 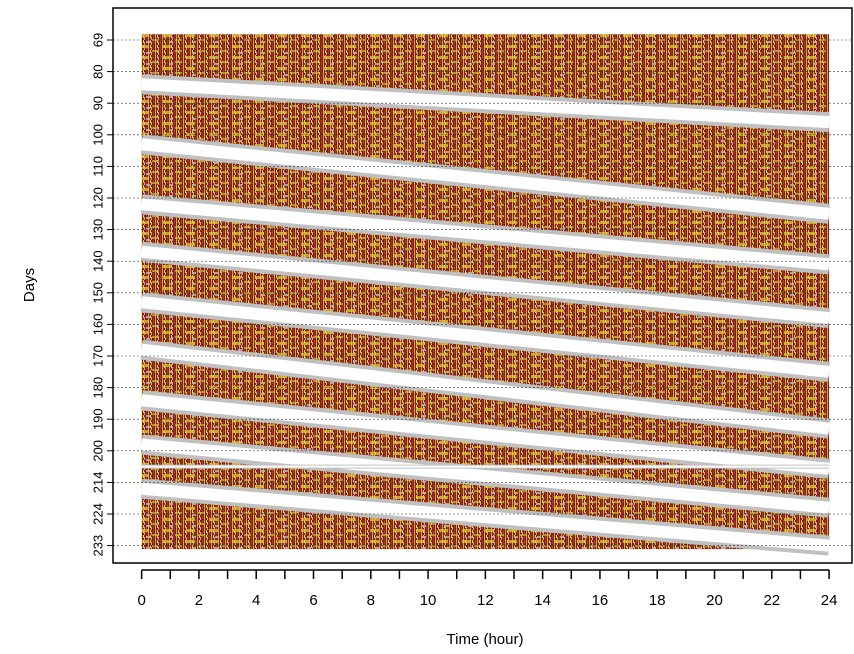 What do you see at coordinates (97, 40) in the screenshot?
I see `y-tick-label: 69` at bounding box center [97, 40].